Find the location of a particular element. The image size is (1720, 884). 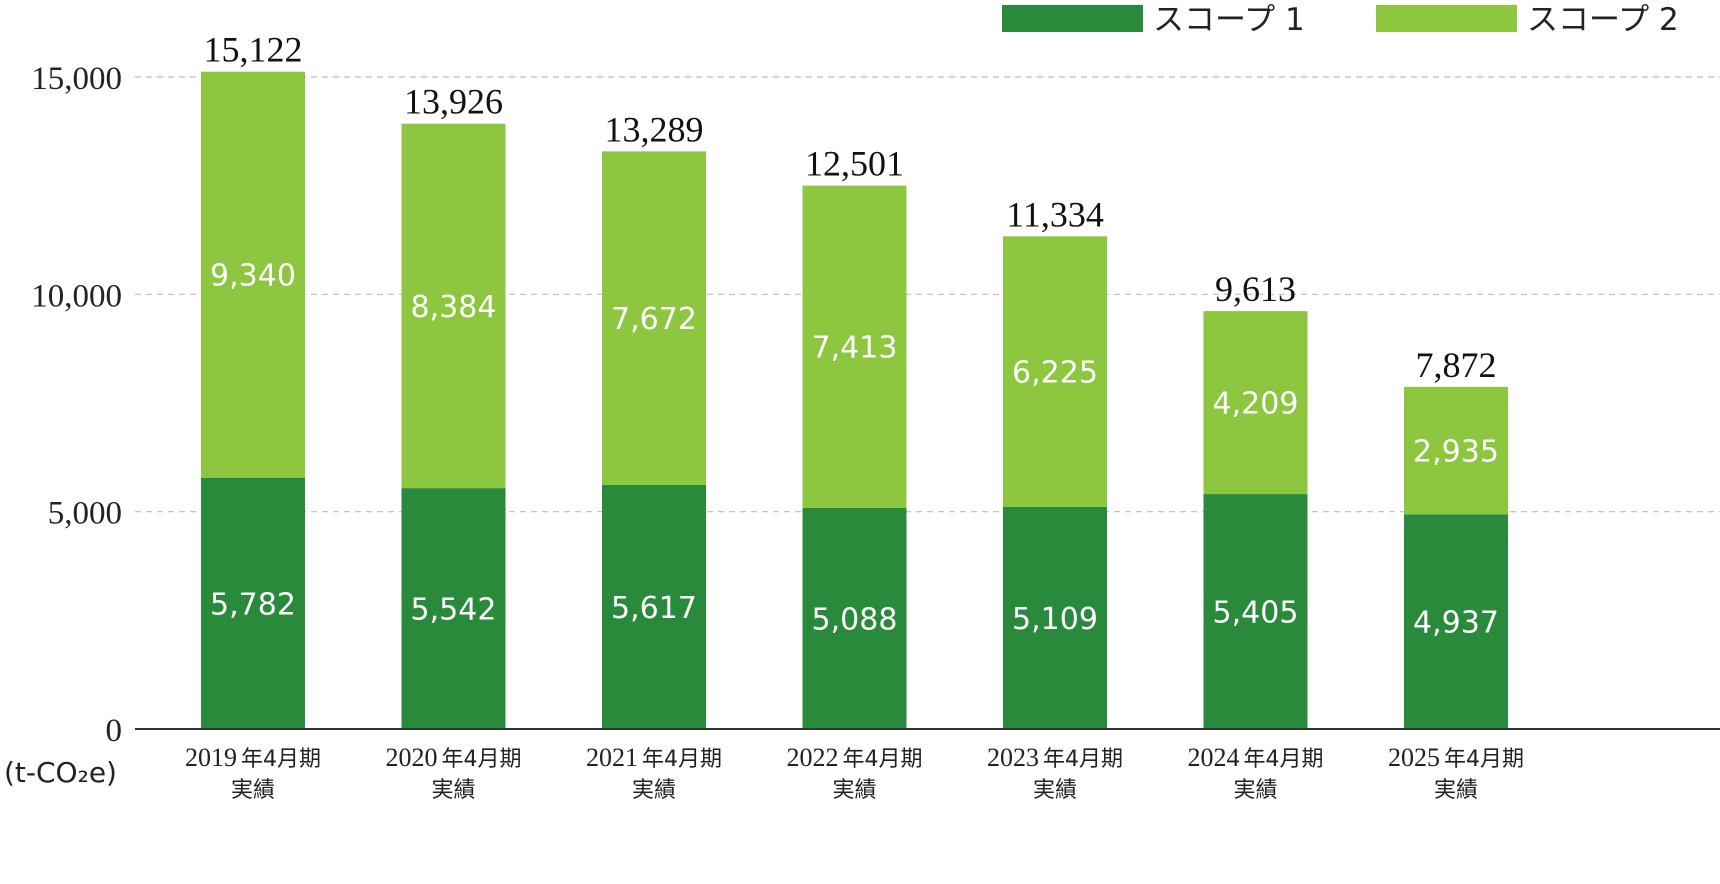

x-tick-label: 2022 年4月期 is located at coordinates (855, 757).